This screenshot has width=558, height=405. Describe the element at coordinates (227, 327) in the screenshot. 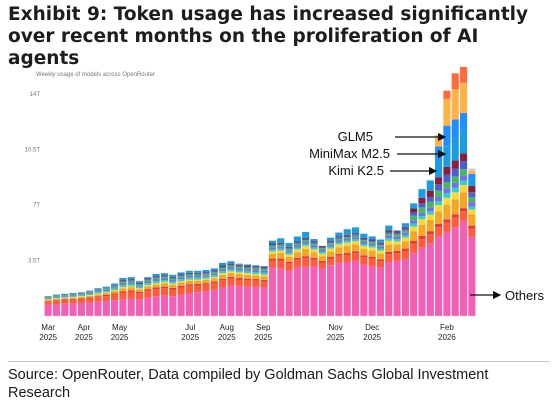

I see `x-tick-month: Aug` at that location.